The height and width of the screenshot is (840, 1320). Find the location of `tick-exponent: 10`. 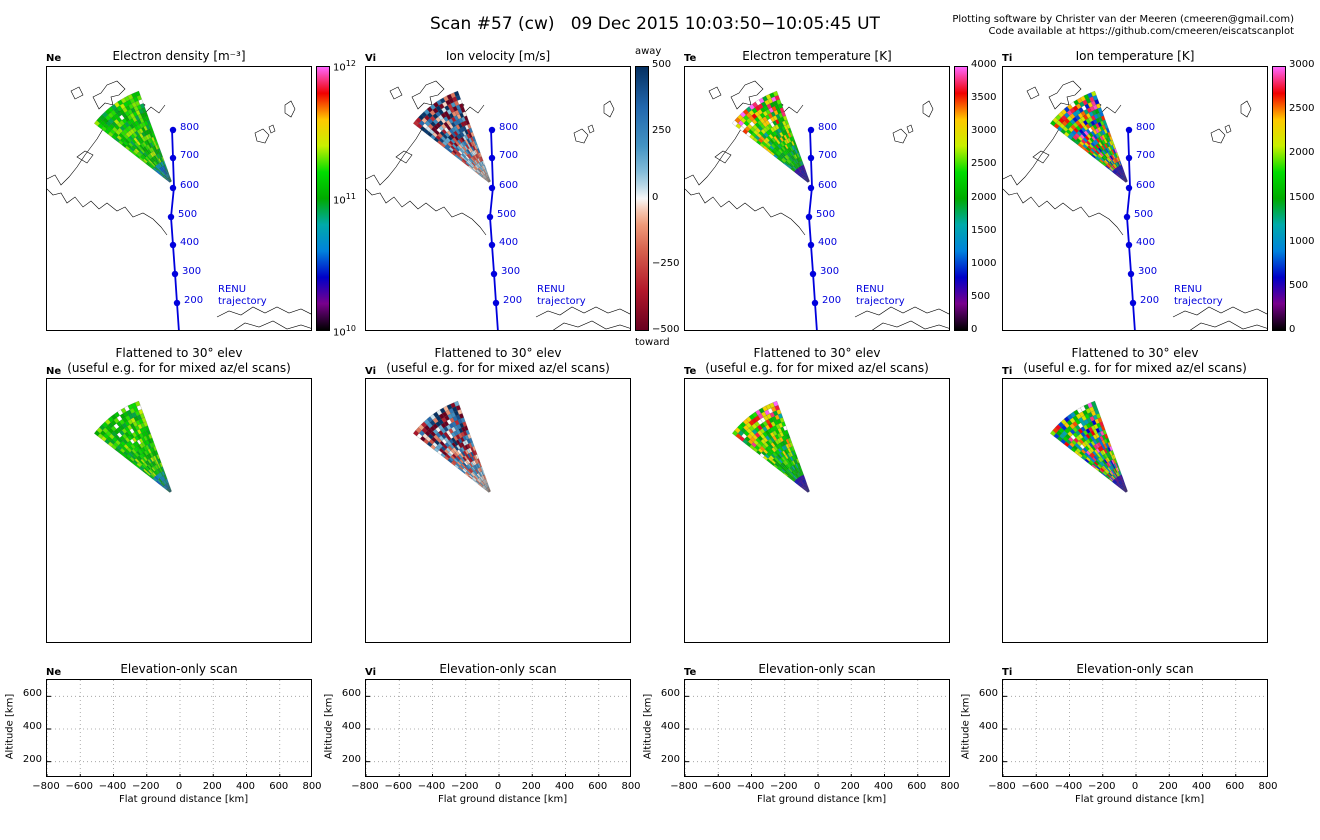

tick-exponent: 10 is located at coordinates (350, 328).